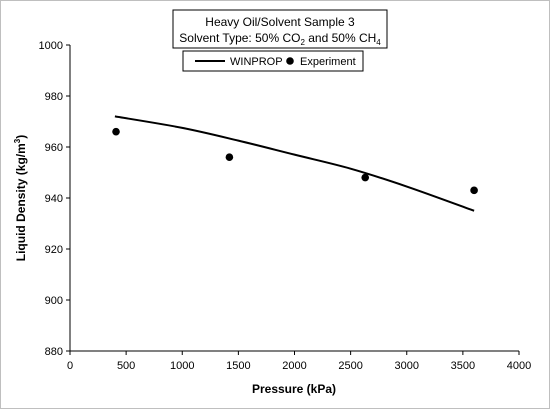 This screenshot has height=409, width=550. What do you see at coordinates (70, 366) in the screenshot?
I see `x-tick-label: 0` at bounding box center [70, 366].